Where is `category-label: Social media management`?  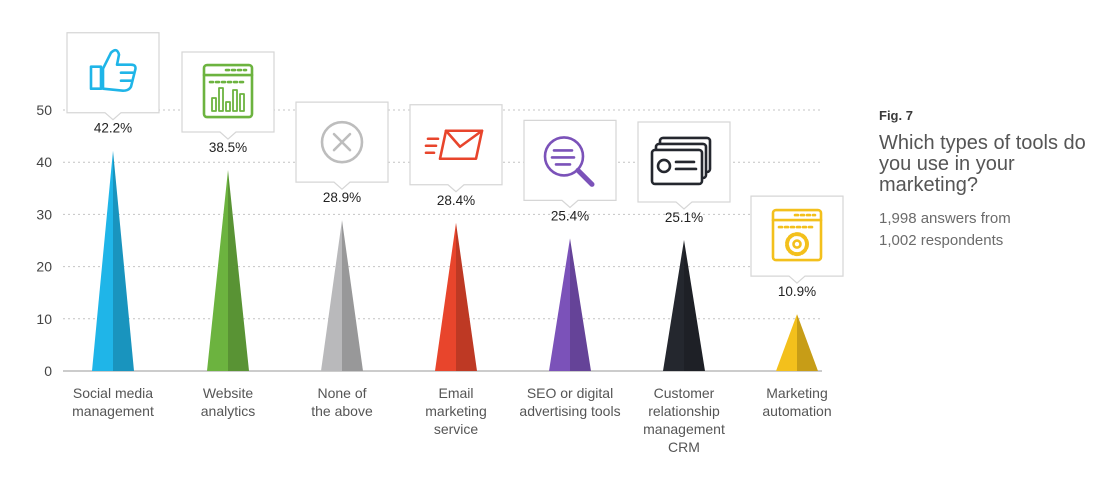 category-label: Social media management is located at coordinates (113, 402).